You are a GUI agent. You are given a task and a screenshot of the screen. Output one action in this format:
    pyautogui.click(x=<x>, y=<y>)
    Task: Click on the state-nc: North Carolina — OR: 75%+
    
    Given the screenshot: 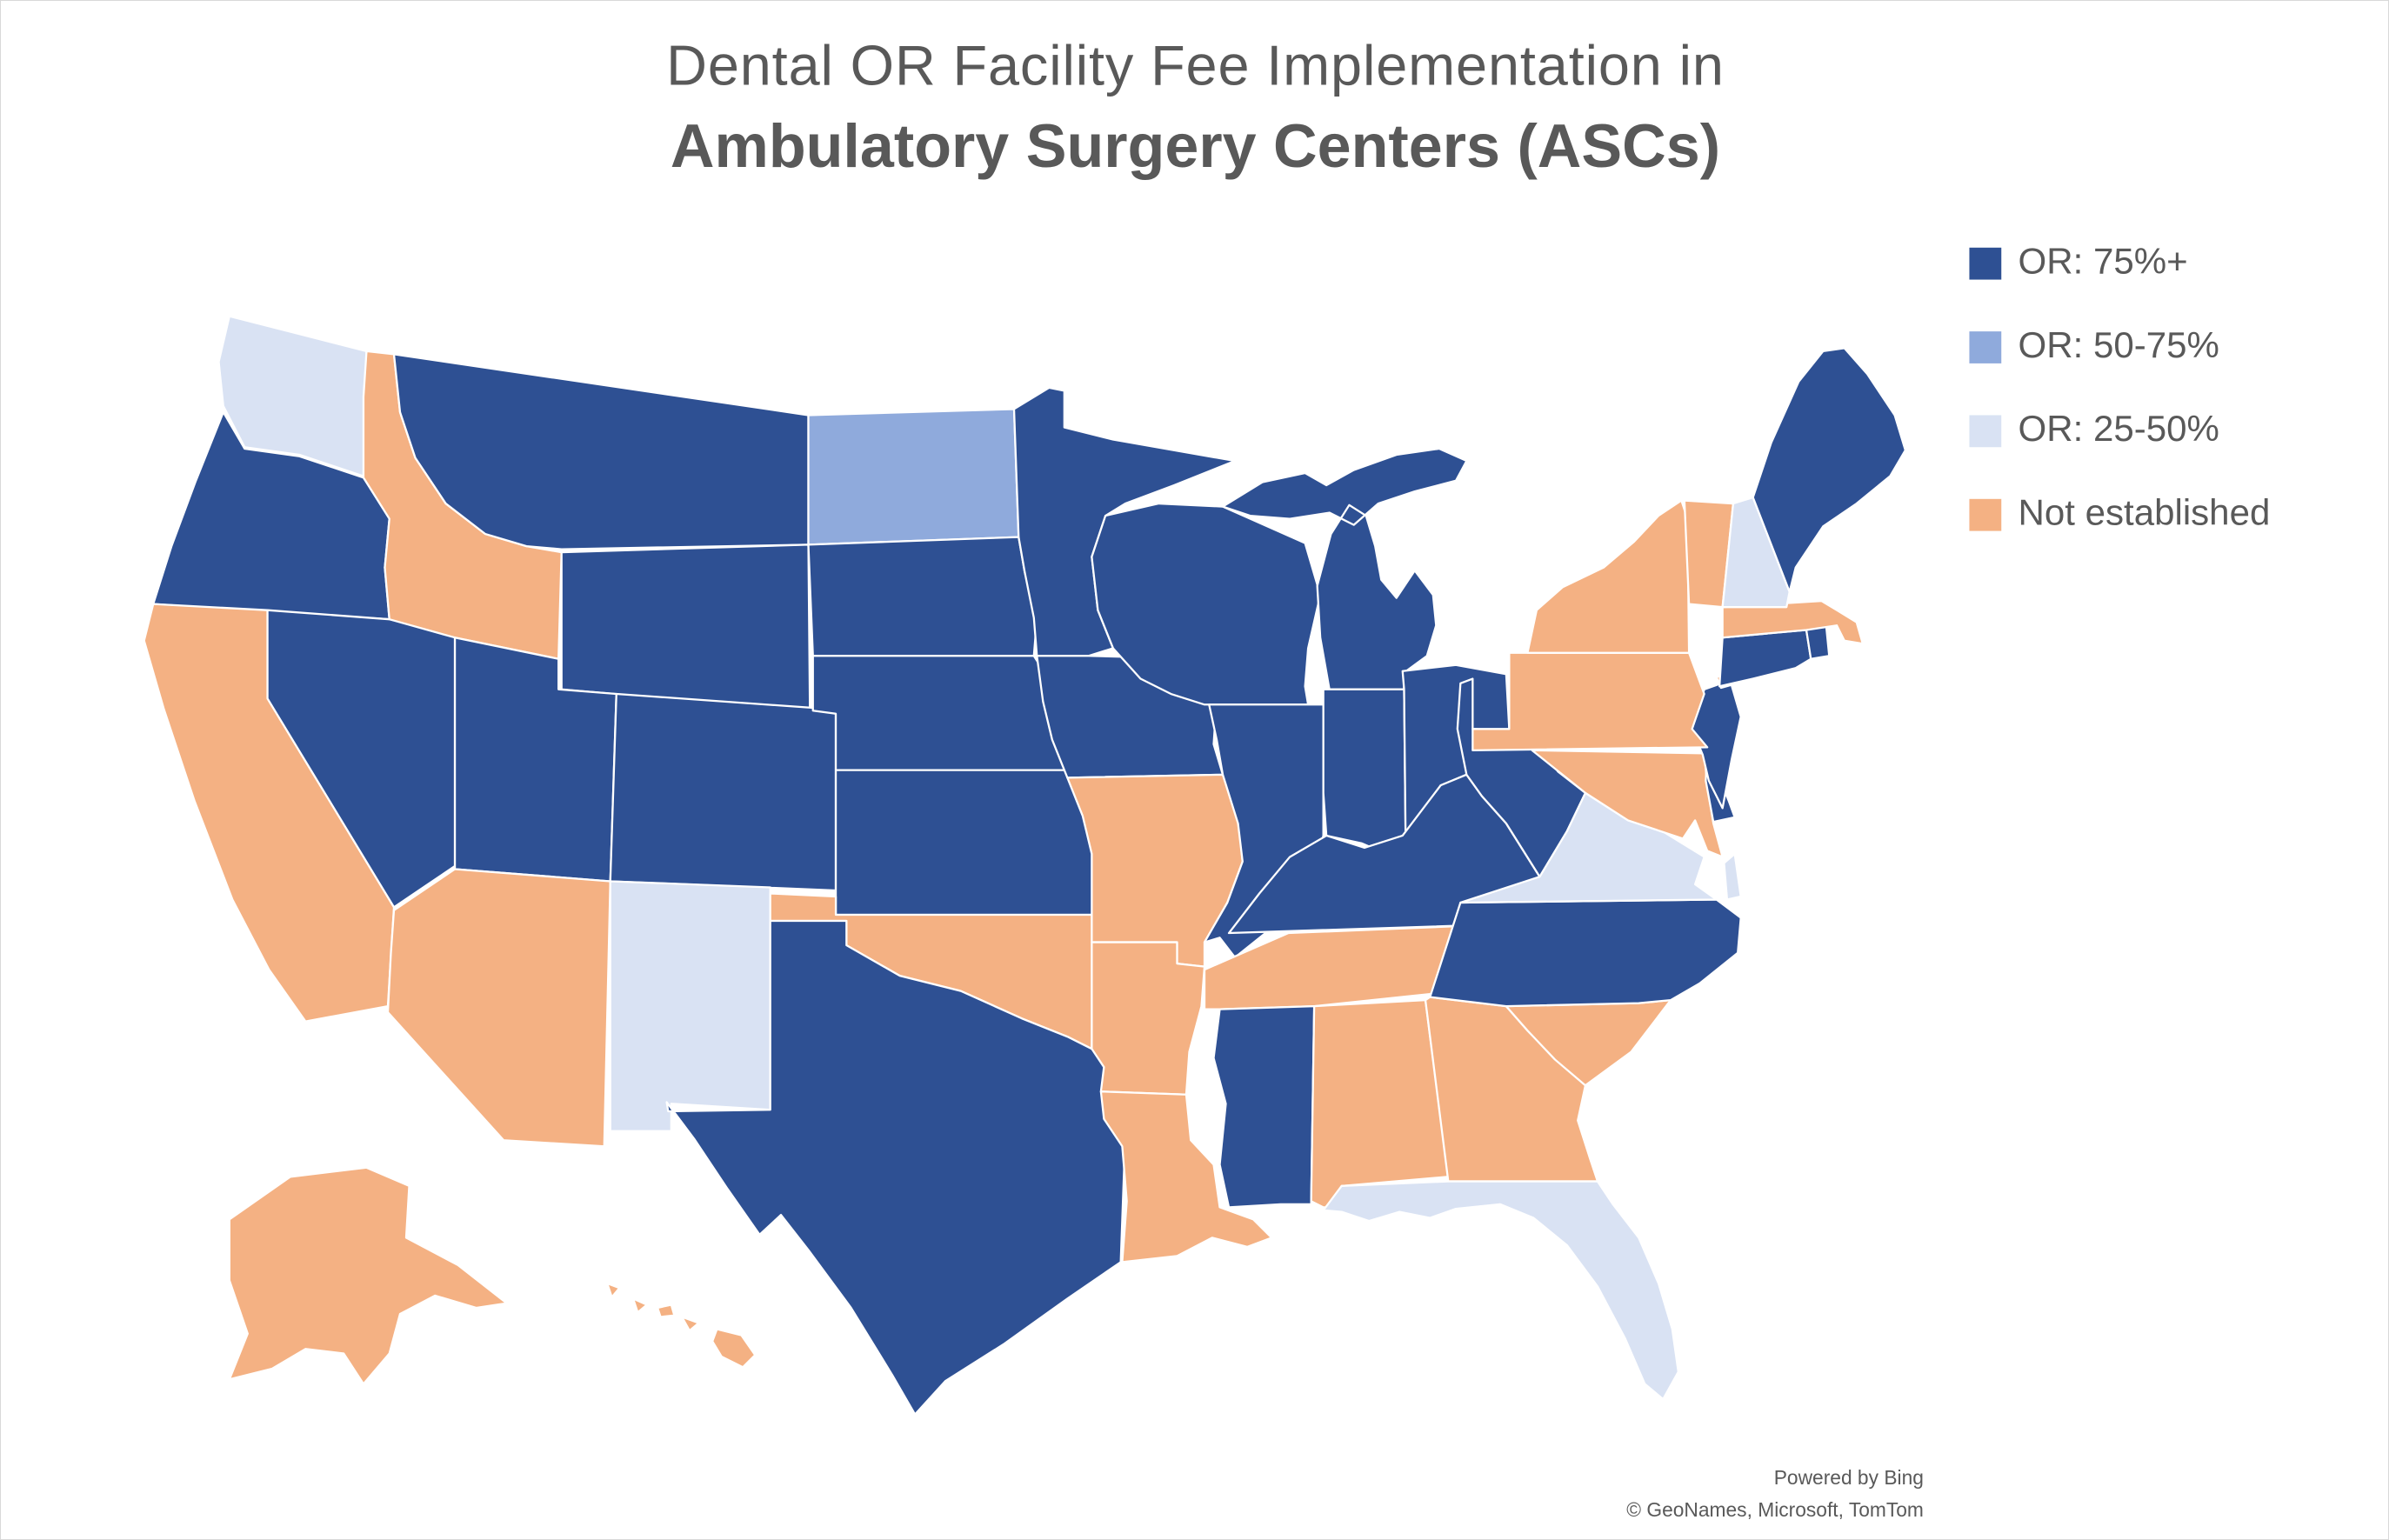 What is the action you would take?
    pyautogui.click(x=1585, y=953)
    